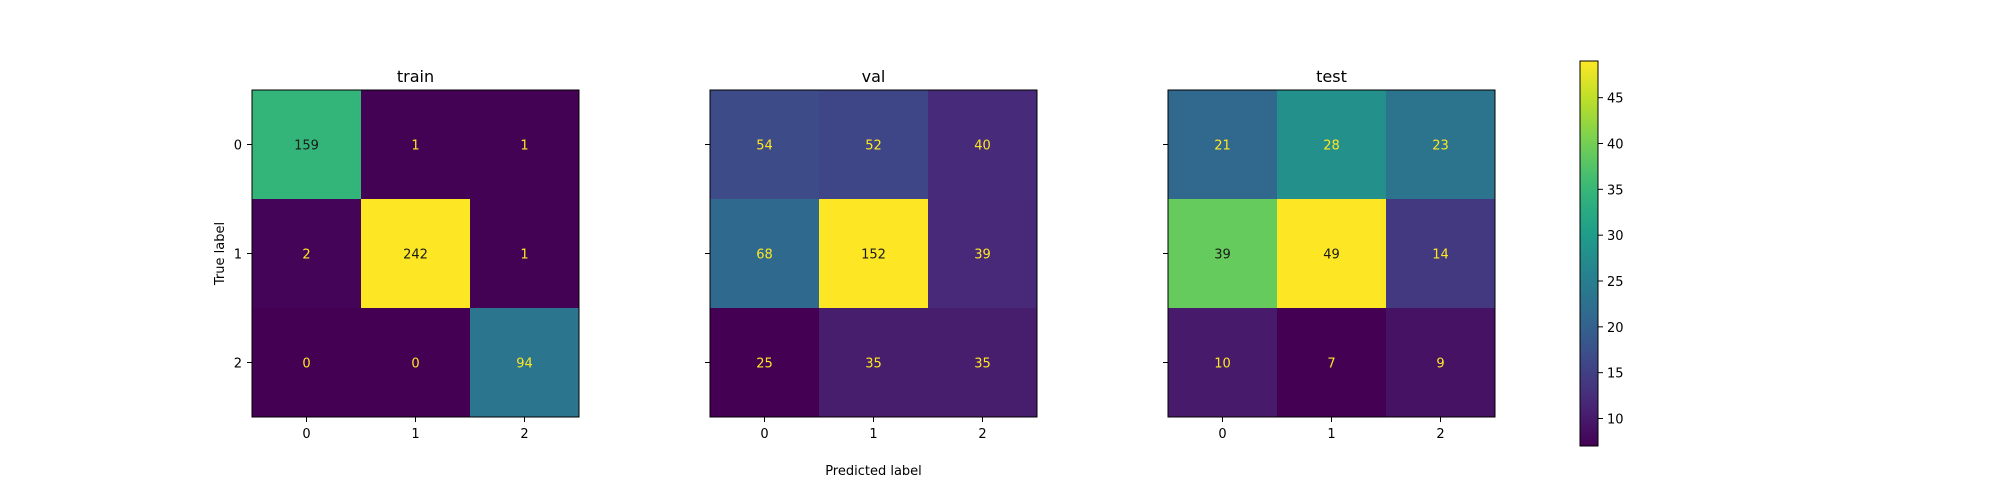 This screenshot has width=2000, height=500. I want to click on panel-train: 159 1 1 2 242 1 0 0 94 train 0 1 2 0 1 2, so click(407, 254).